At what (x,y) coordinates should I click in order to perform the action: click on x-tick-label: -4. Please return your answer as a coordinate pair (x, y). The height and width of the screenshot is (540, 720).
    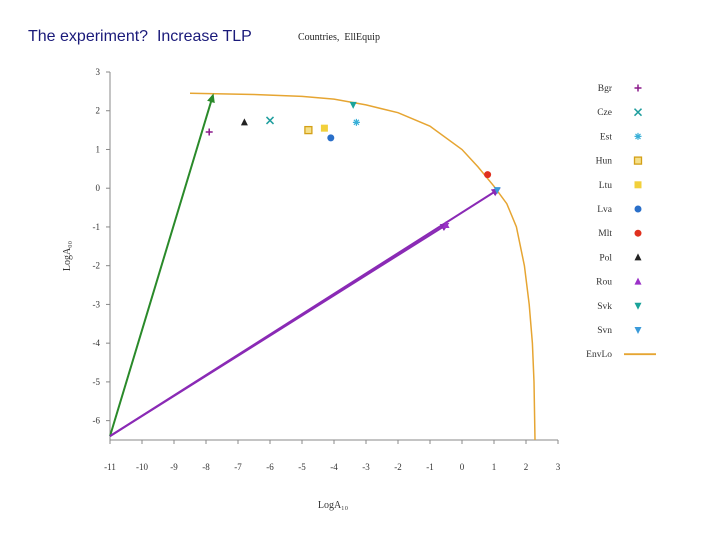
    Looking at the image, I should click on (334, 467).